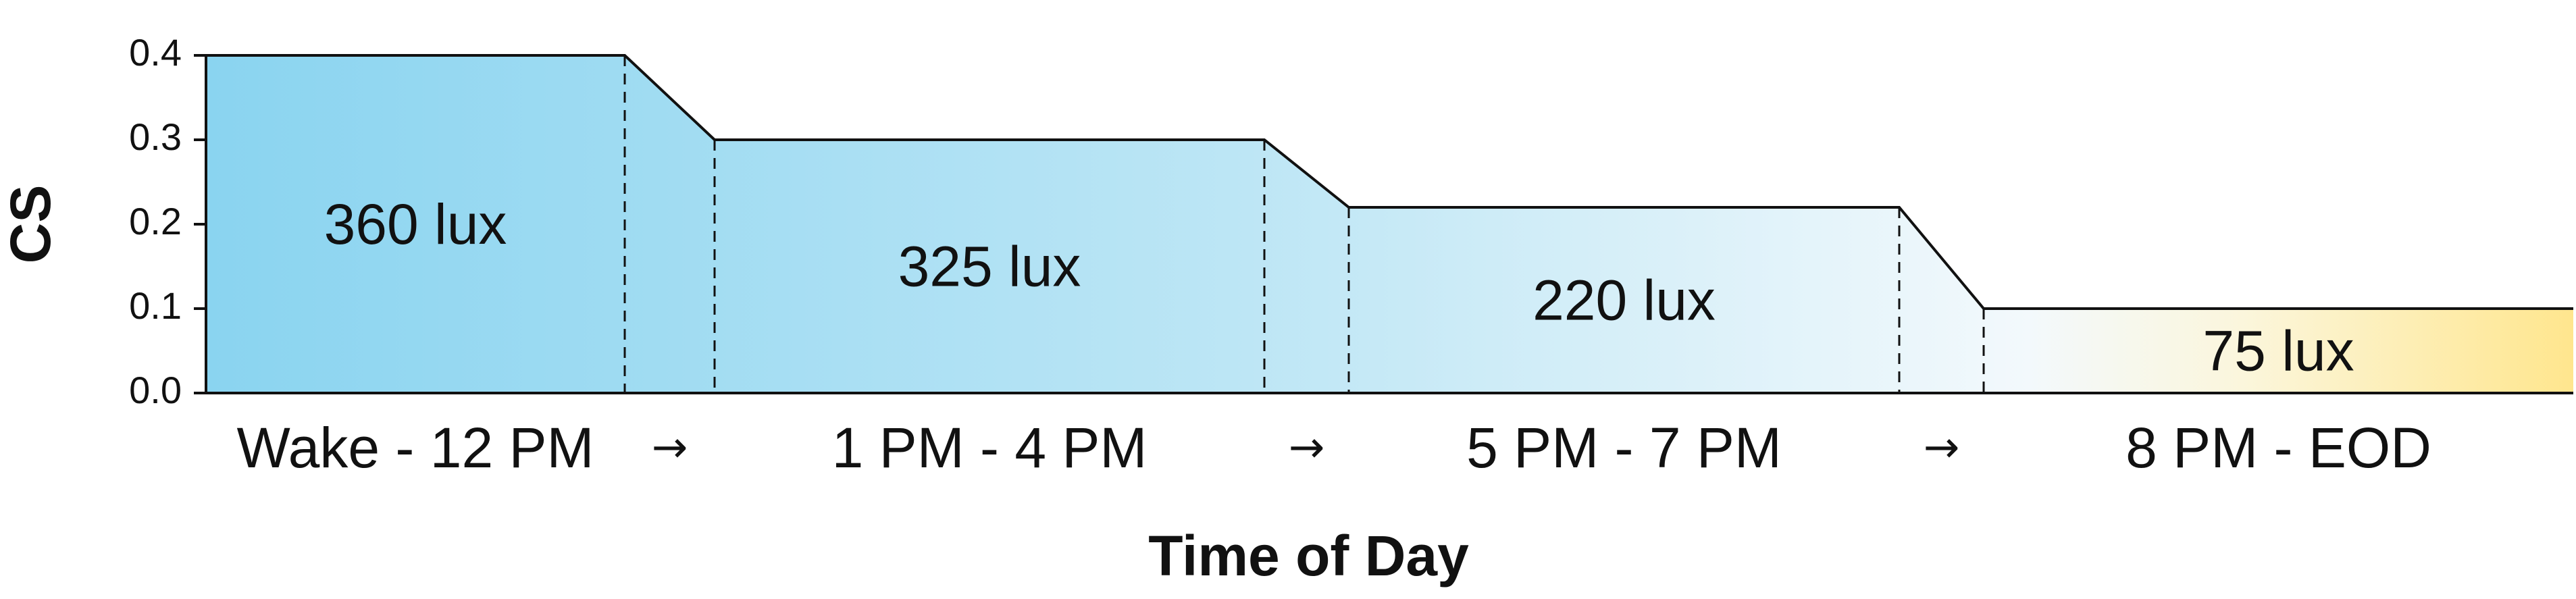 The width and height of the screenshot is (2576, 599). I want to click on y-ticks: 0.0 0.1 0.2 0.3 0.4, so click(167, 221).